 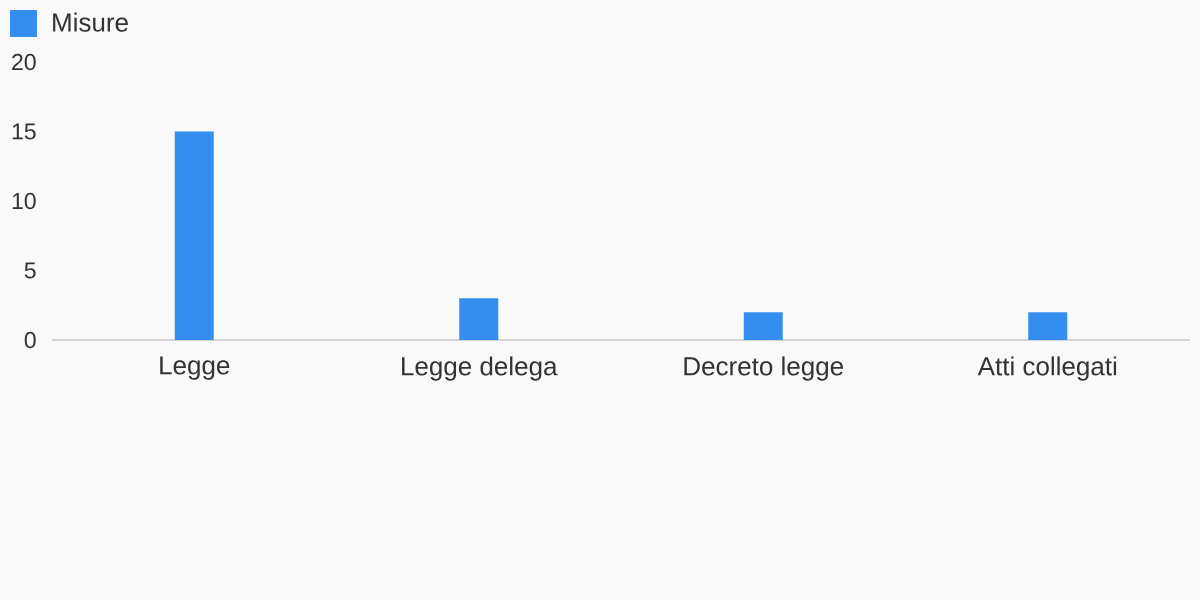 What do you see at coordinates (763, 368) in the screenshot?
I see `x-tick-label: Decreto legge` at bounding box center [763, 368].